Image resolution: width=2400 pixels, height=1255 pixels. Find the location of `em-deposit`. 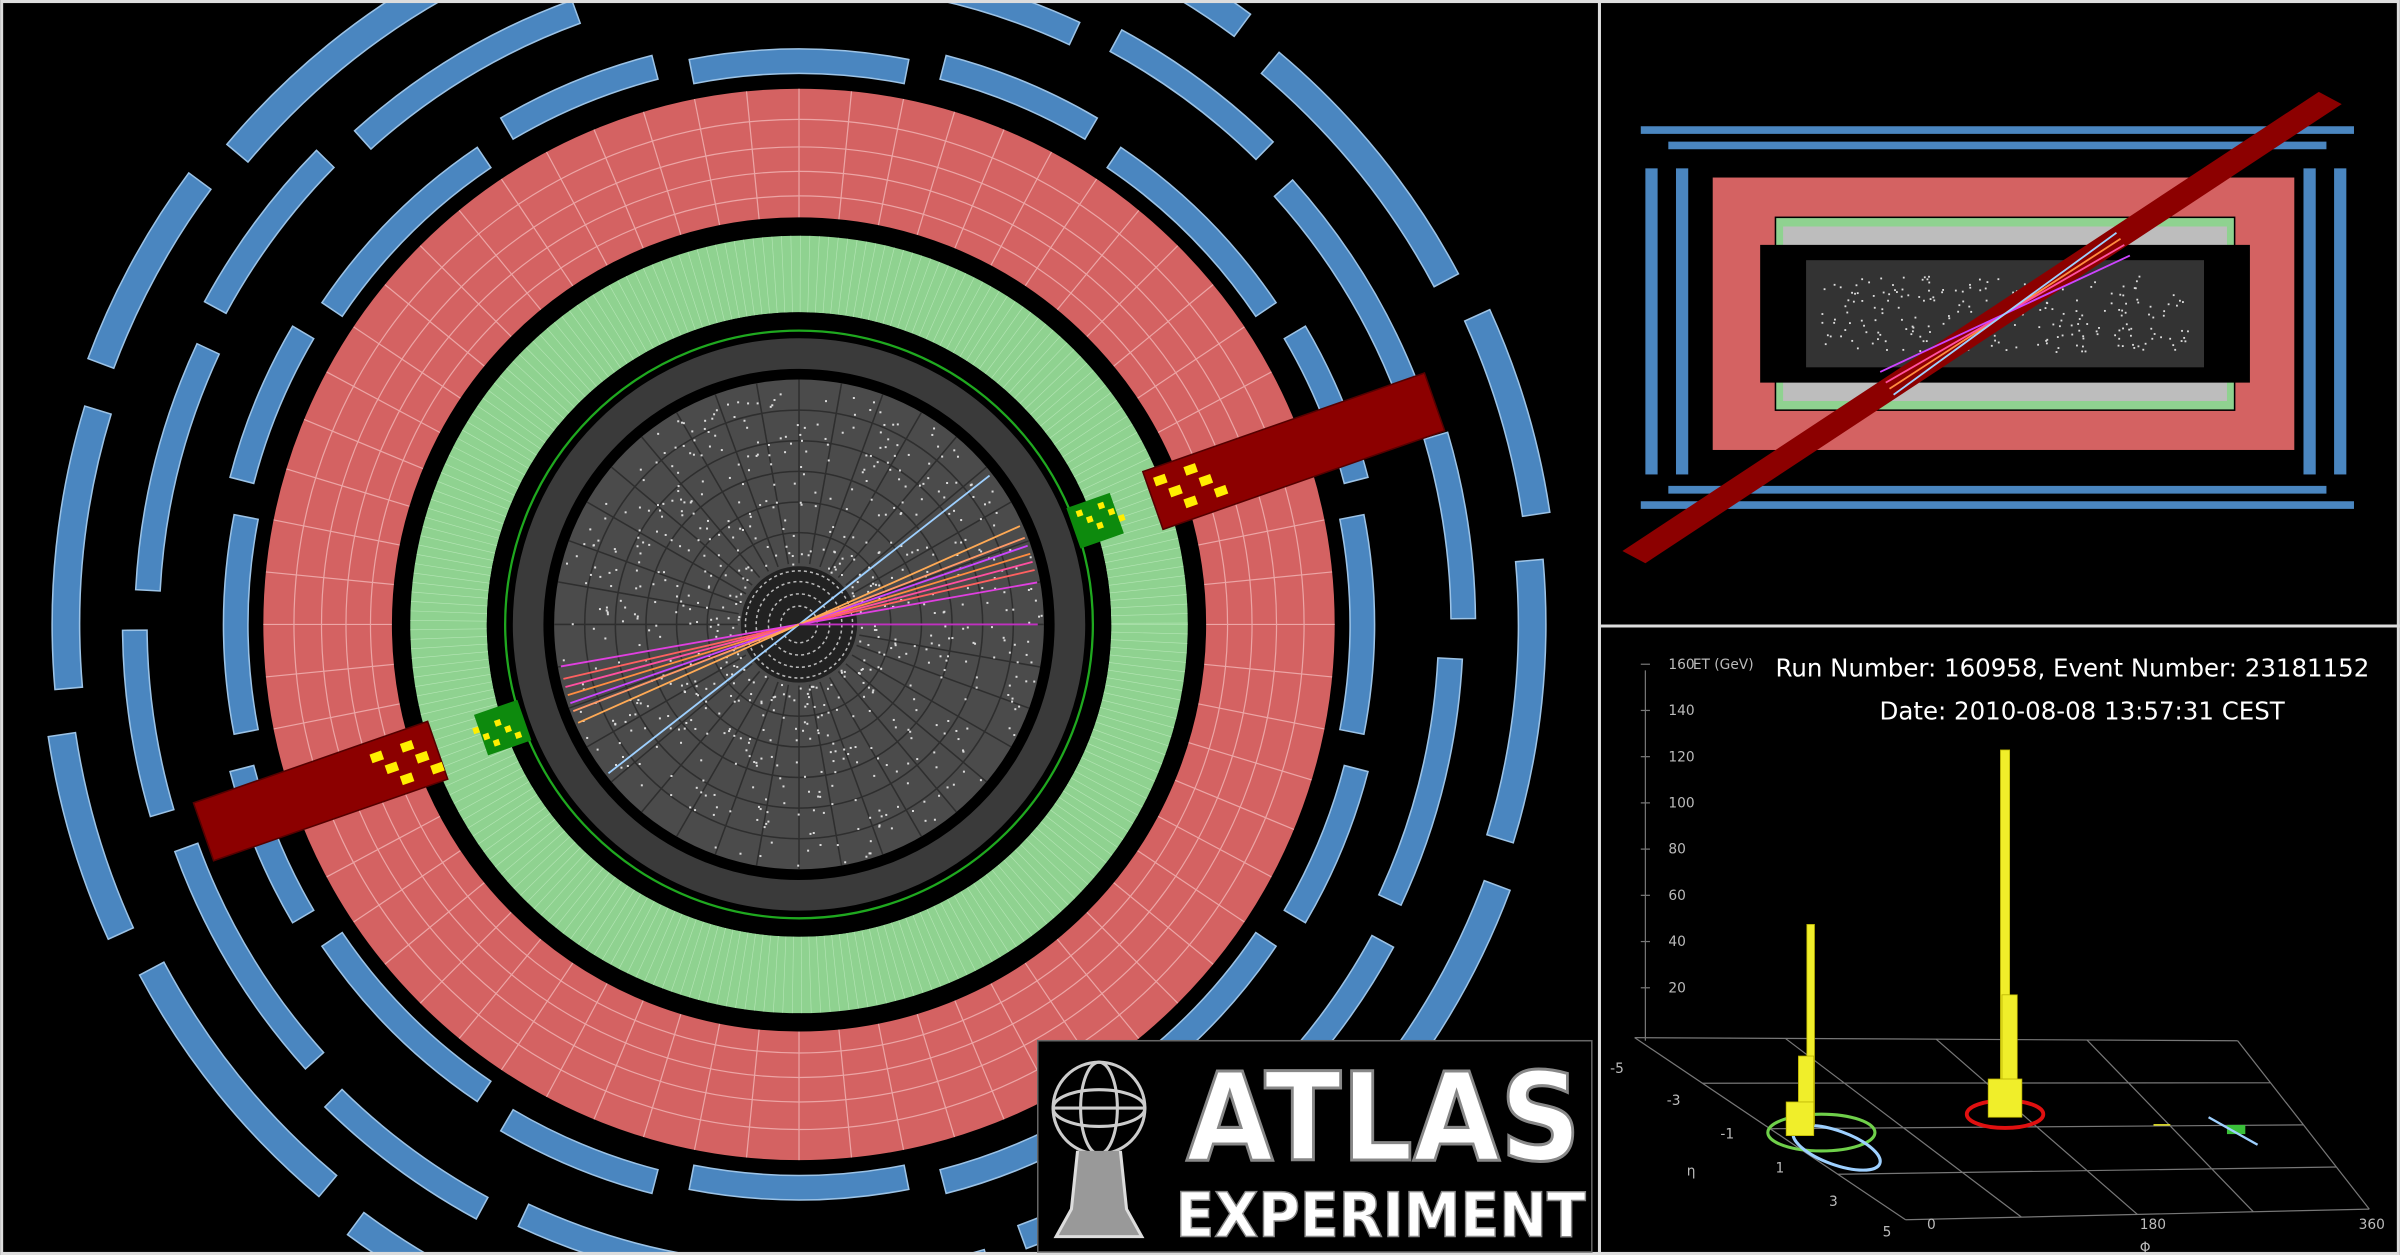

em-deposit is located at coordinates (1095, 520).